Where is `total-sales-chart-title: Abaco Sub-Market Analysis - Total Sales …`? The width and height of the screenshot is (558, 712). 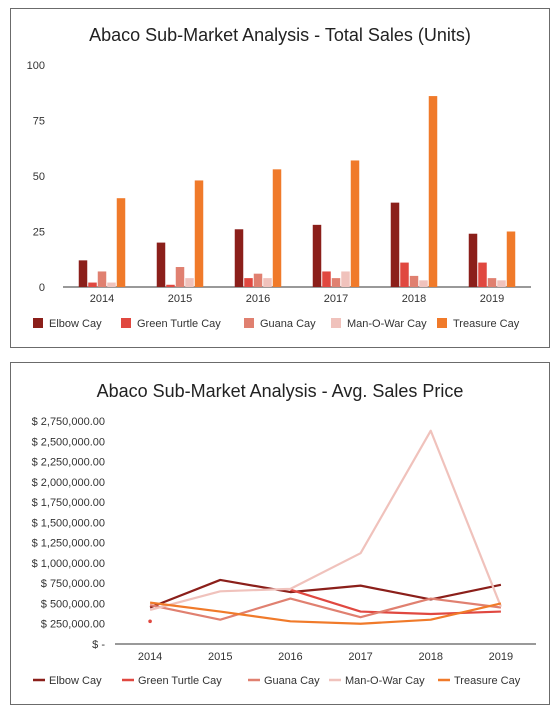 total-sales-chart-title: Abaco Sub-Market Analysis - Total Sales … is located at coordinates (280, 35).